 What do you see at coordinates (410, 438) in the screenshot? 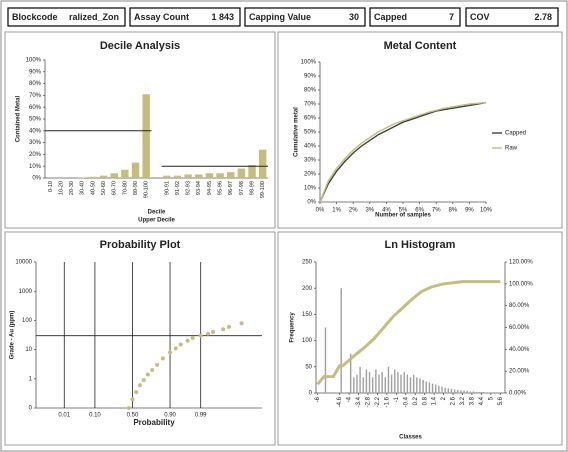
I see `x-axis-label: Classes` at bounding box center [410, 438].